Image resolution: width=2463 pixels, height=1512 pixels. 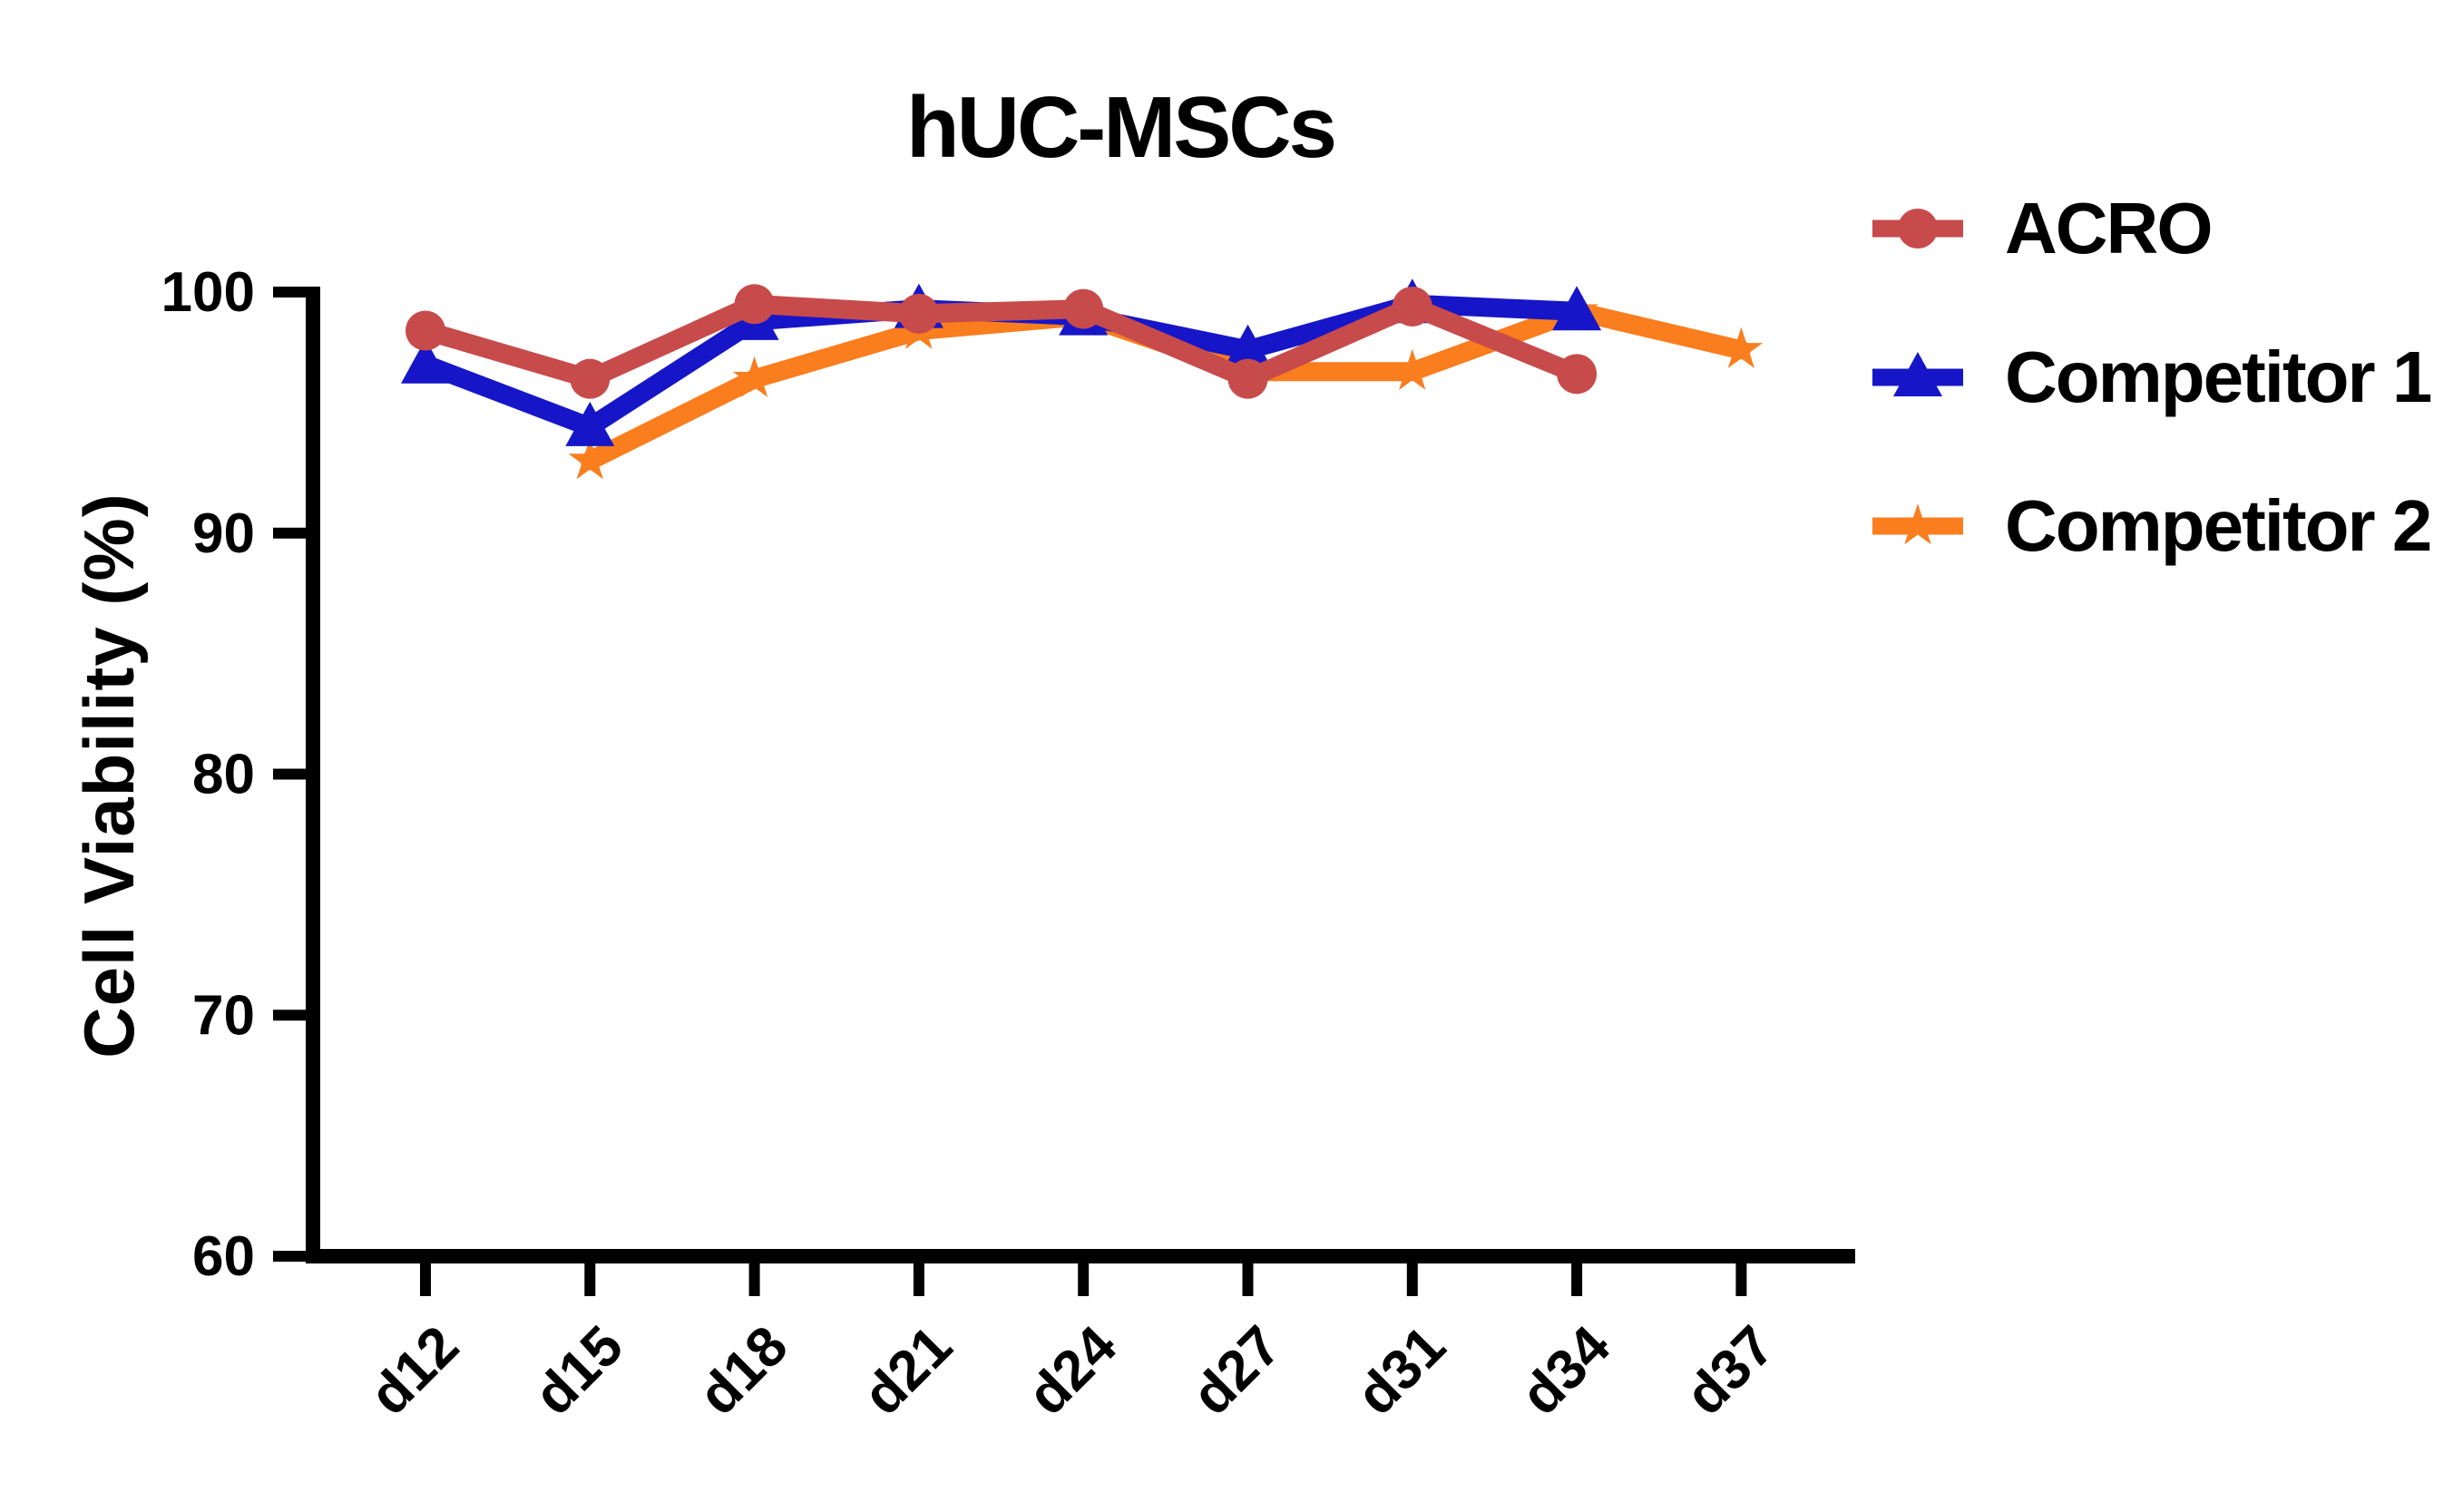 What do you see at coordinates (415, 1370) in the screenshot?
I see `x-tick-label: d12` at bounding box center [415, 1370].